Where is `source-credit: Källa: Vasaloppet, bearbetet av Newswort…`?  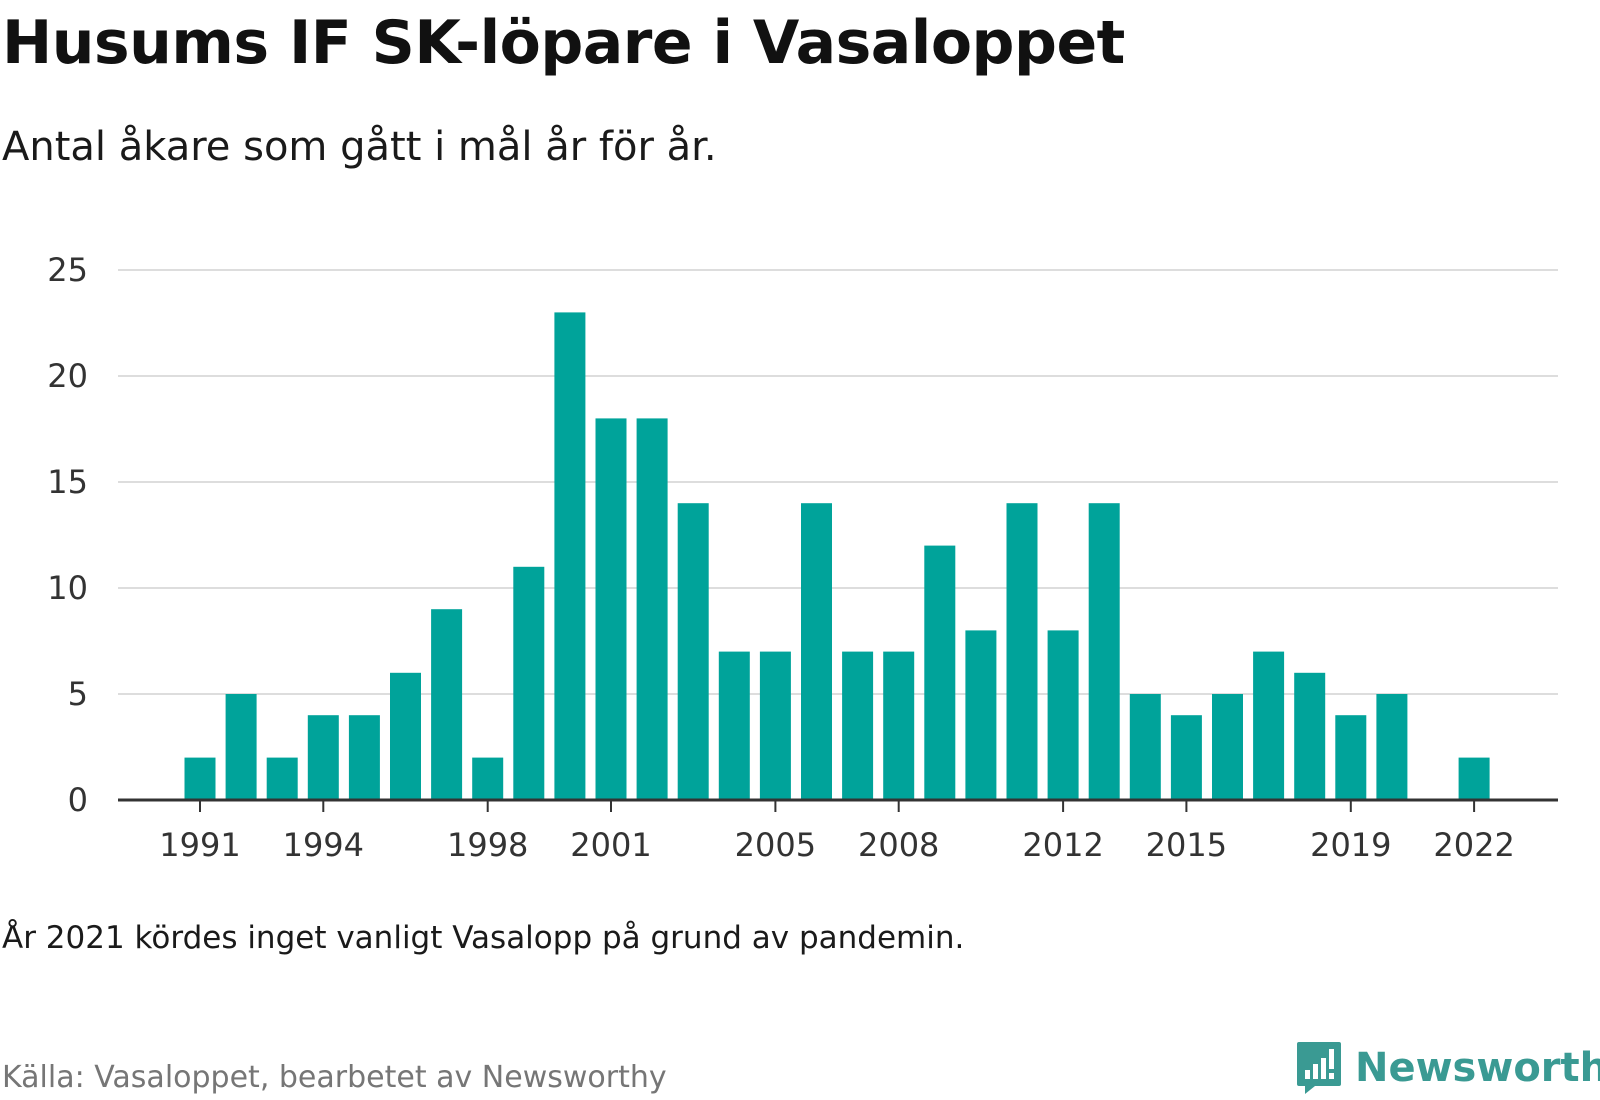 source-credit: Källa: Vasaloppet, bearbetet av Newswort… is located at coordinates (334, 1077).